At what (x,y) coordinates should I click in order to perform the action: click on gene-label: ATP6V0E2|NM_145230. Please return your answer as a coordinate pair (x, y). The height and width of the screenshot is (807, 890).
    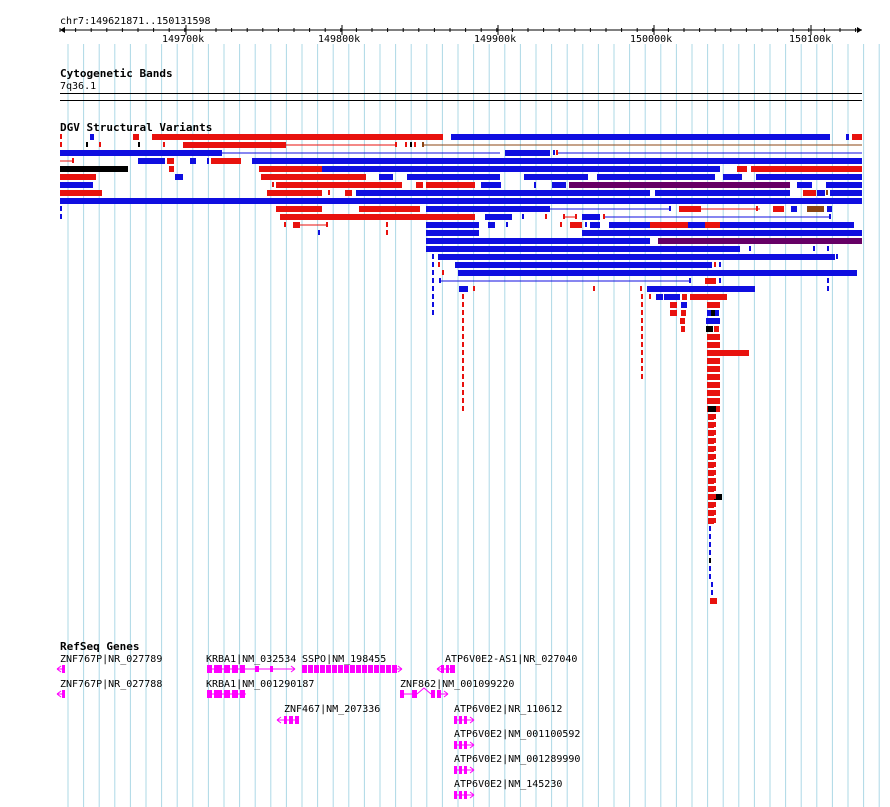
    Looking at the image, I should click on (508, 784).